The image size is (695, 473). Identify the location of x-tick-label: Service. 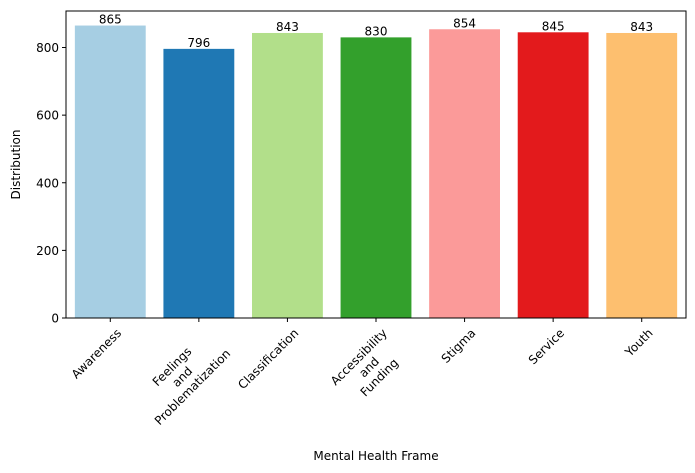
(546, 346).